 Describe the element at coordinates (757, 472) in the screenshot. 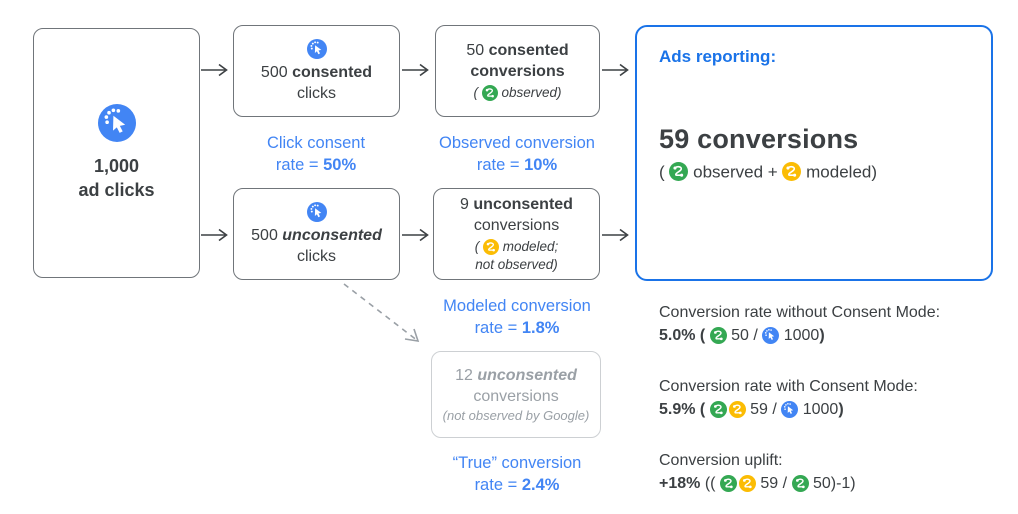

I see `stat-uplift: Conversion uplift: +18% (( 59 / 50)-1)` at that location.